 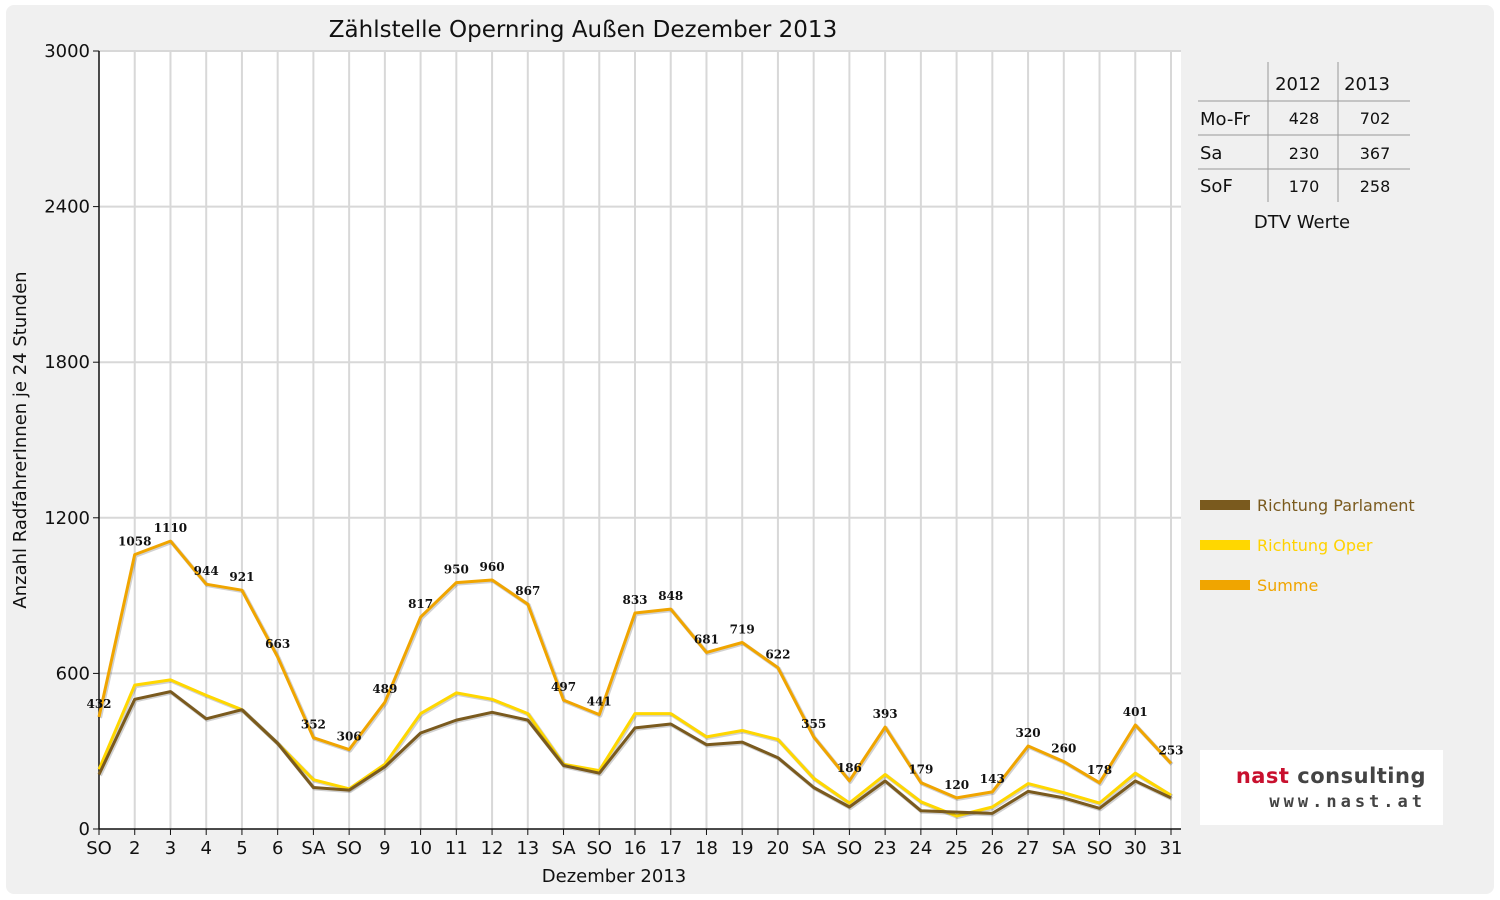 I want to click on dtv-cell: 170, so click(x=1304, y=186).